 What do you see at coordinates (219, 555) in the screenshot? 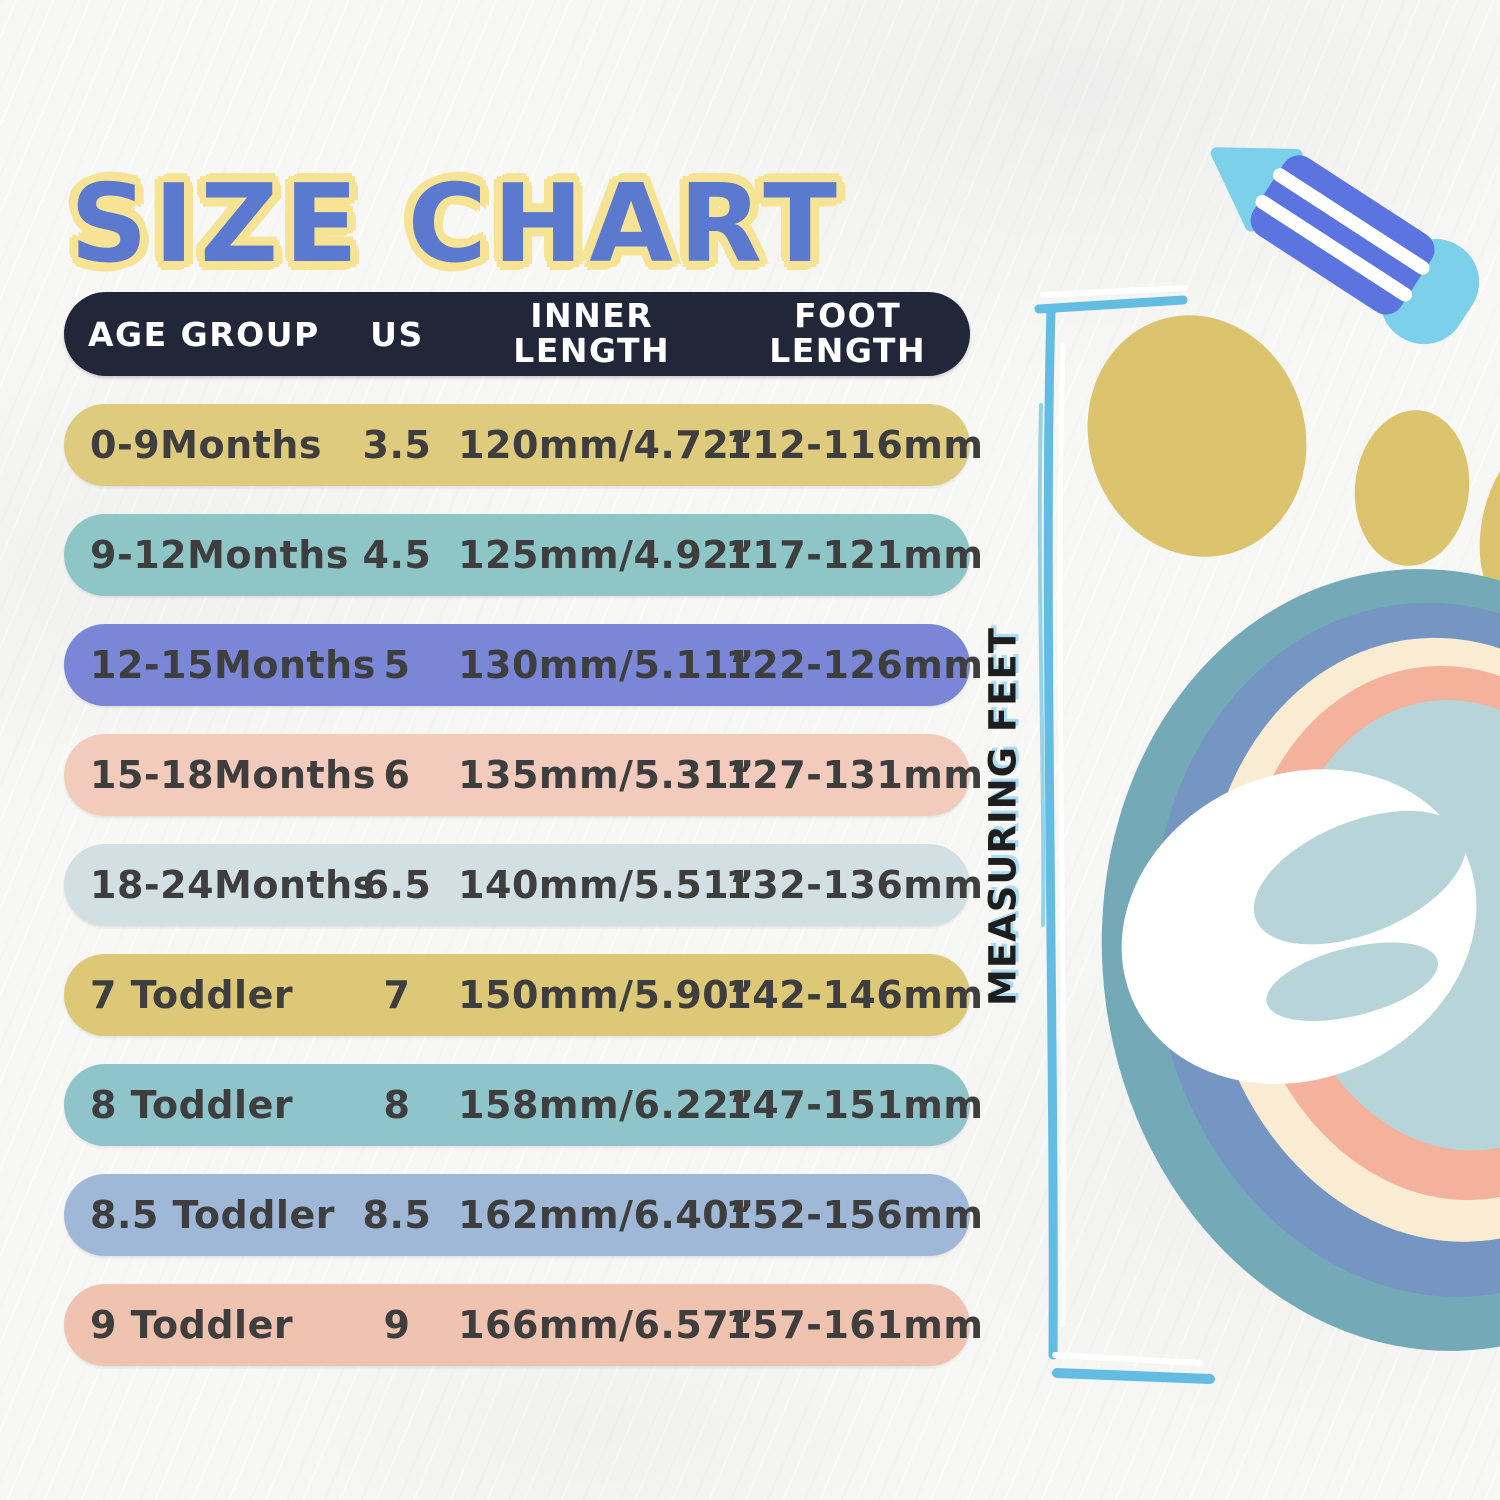
I see `age-group-cell: 9-12Months` at bounding box center [219, 555].